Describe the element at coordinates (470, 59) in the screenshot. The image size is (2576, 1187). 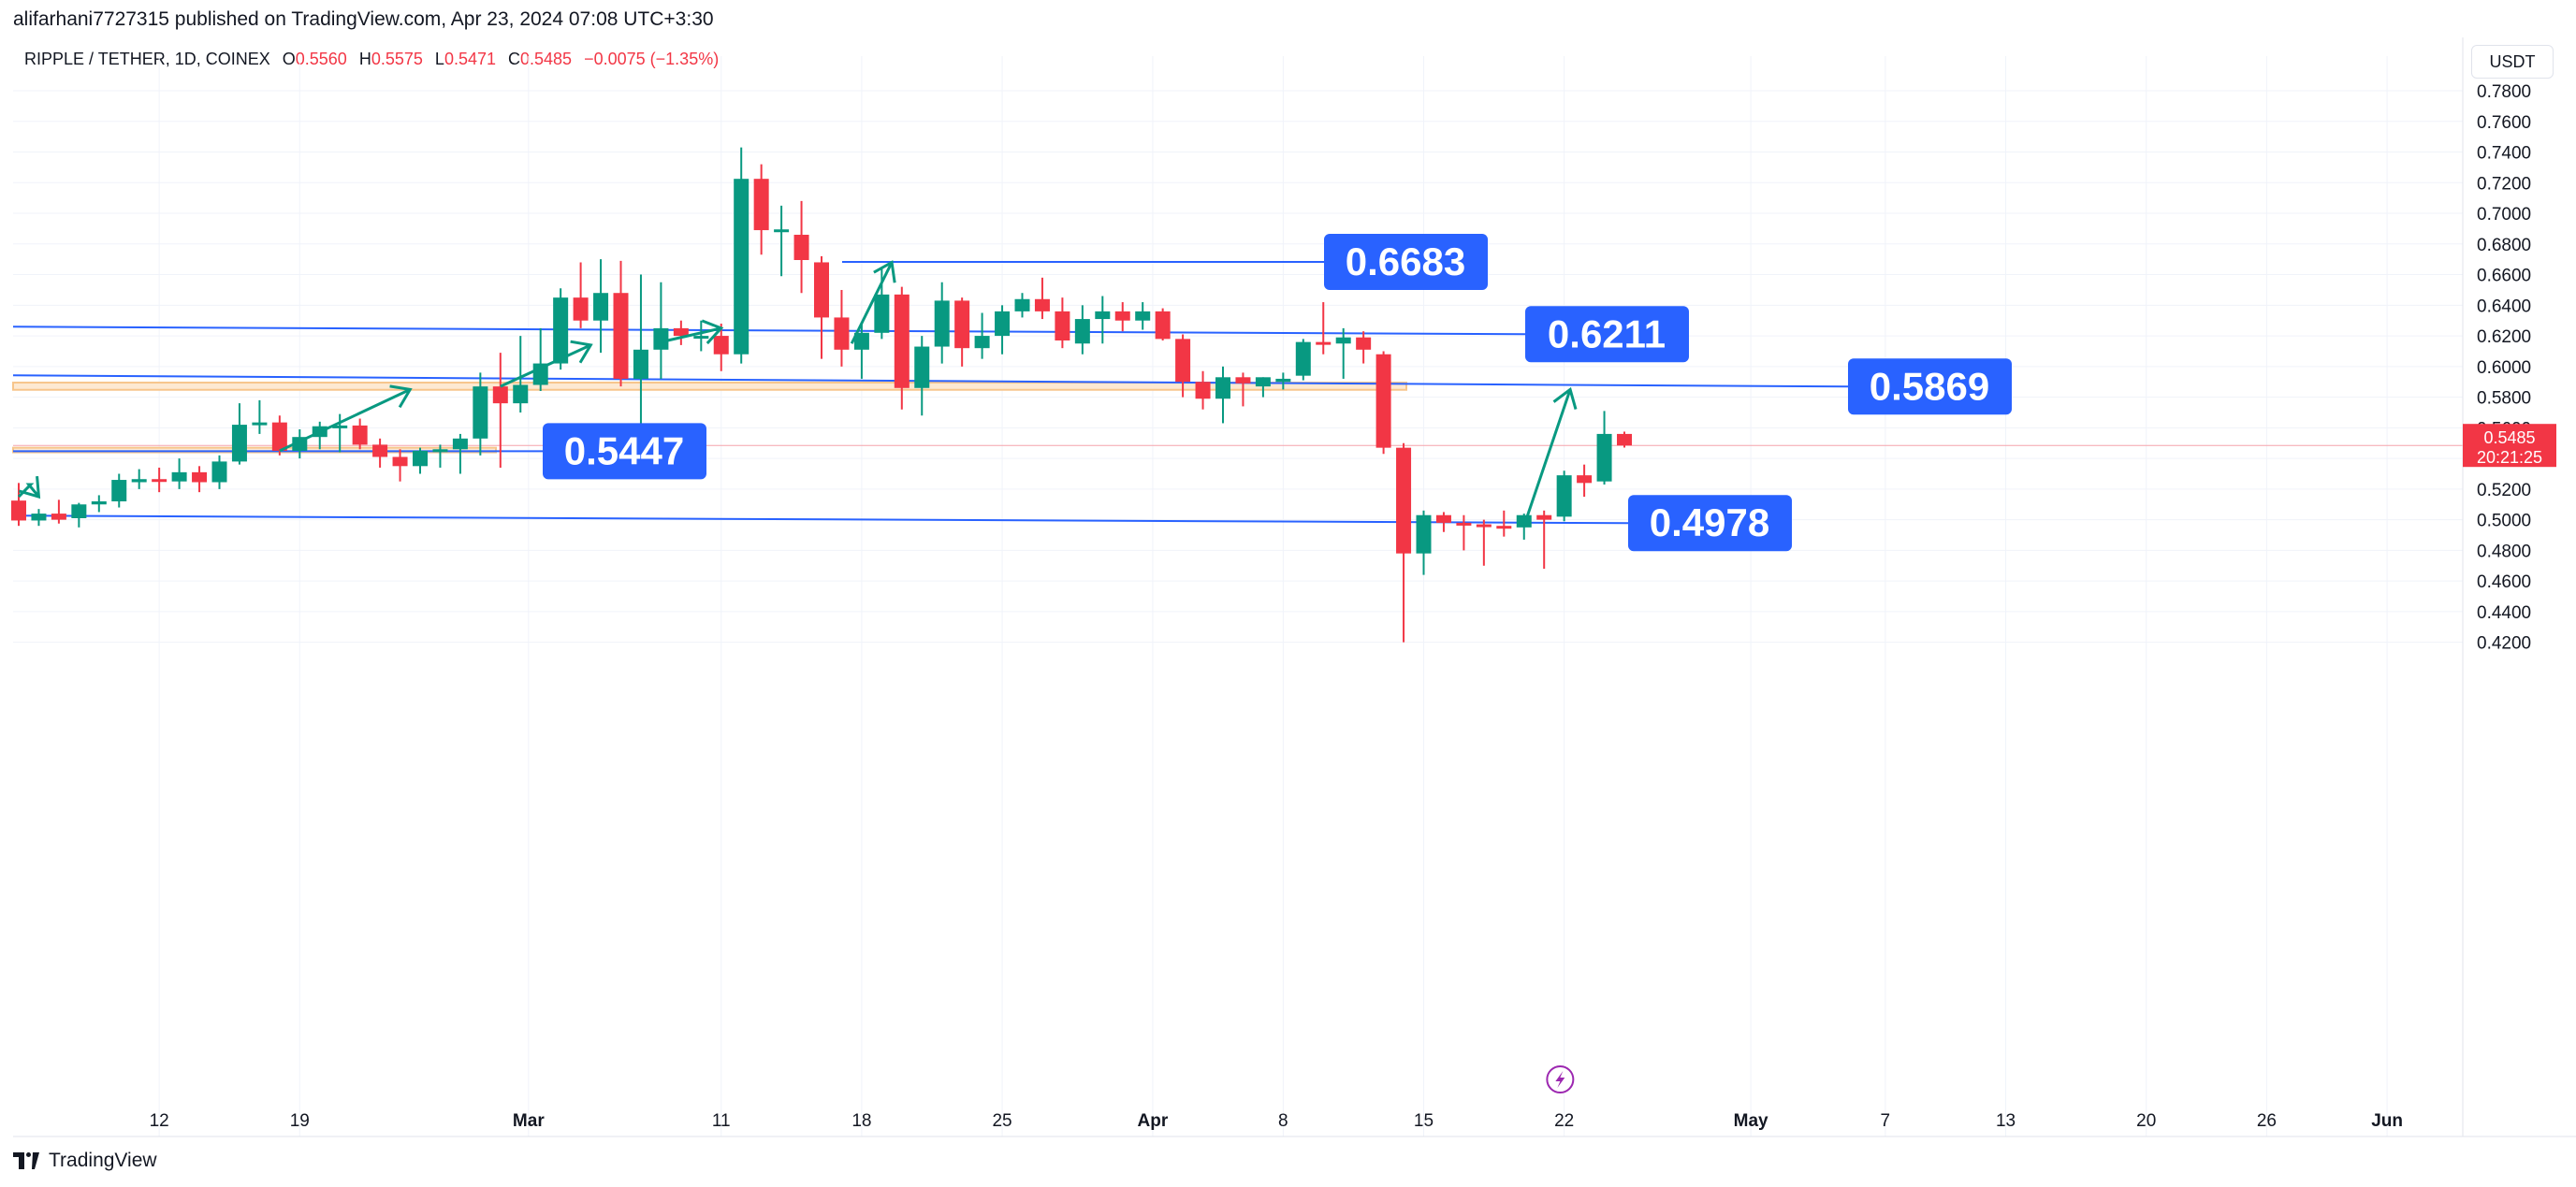
I see `low-value: 0.5471` at that location.